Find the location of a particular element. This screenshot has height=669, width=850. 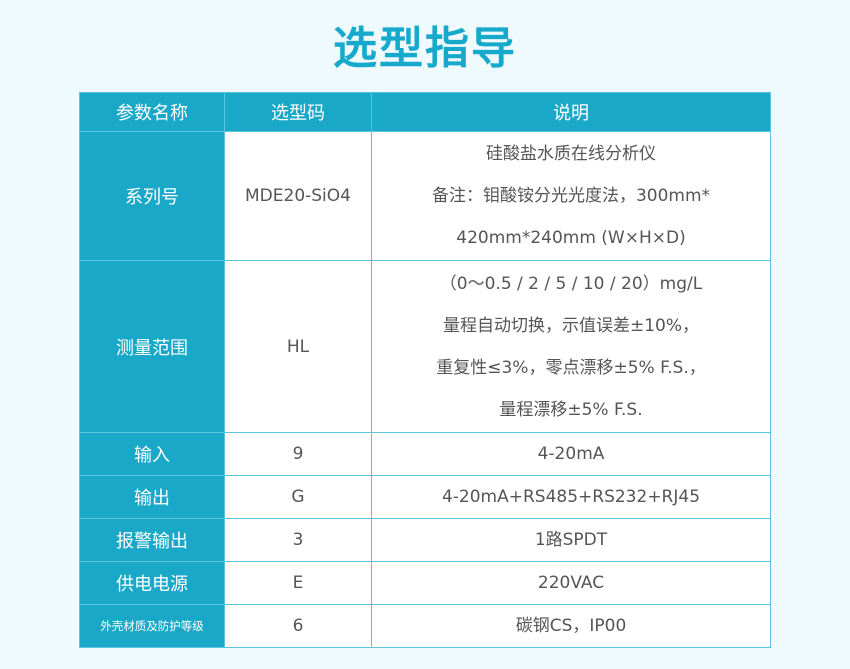

description-line: 1路SPDT is located at coordinates (571, 540).